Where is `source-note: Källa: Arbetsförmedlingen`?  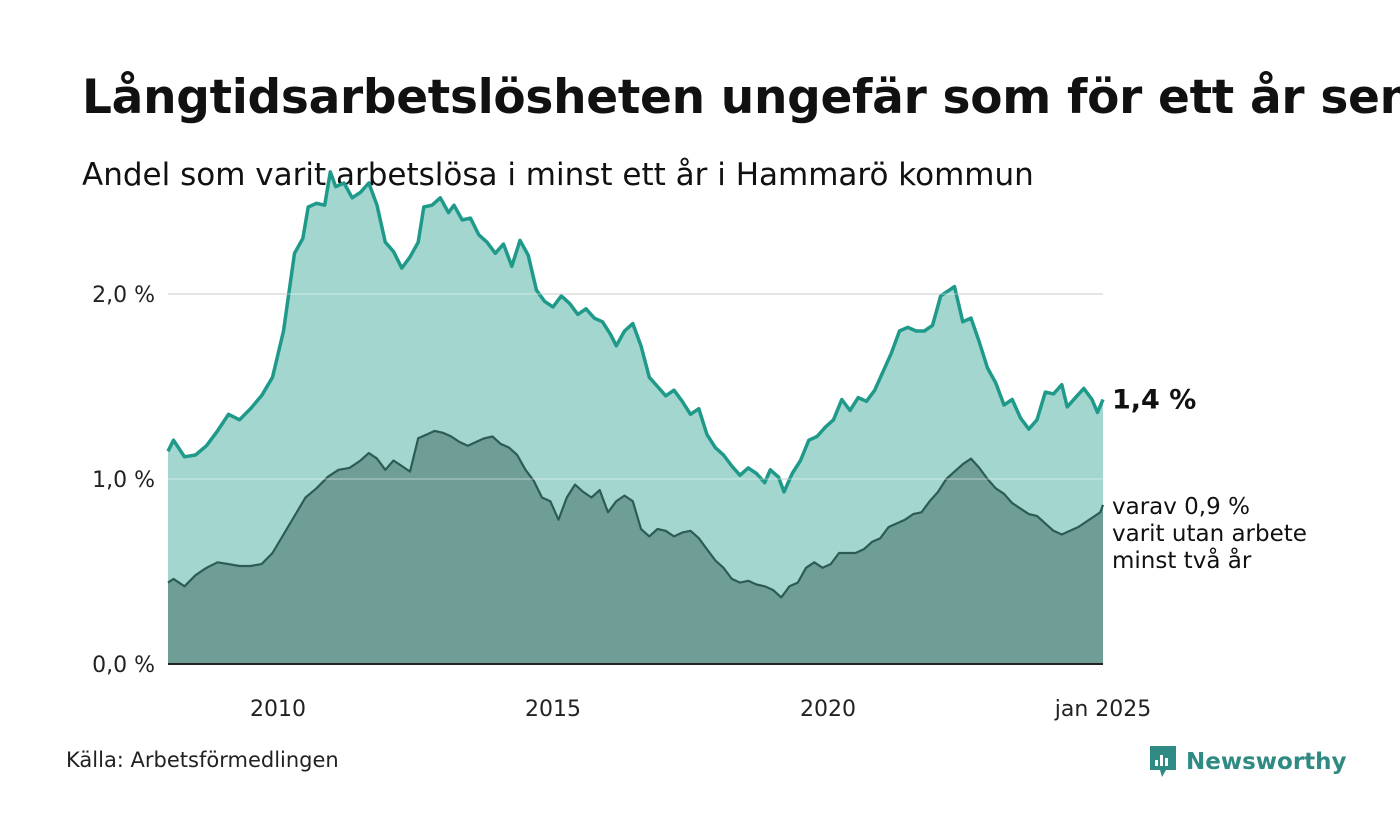 source-note: Källa: Arbetsförmedlingen is located at coordinates (202, 760).